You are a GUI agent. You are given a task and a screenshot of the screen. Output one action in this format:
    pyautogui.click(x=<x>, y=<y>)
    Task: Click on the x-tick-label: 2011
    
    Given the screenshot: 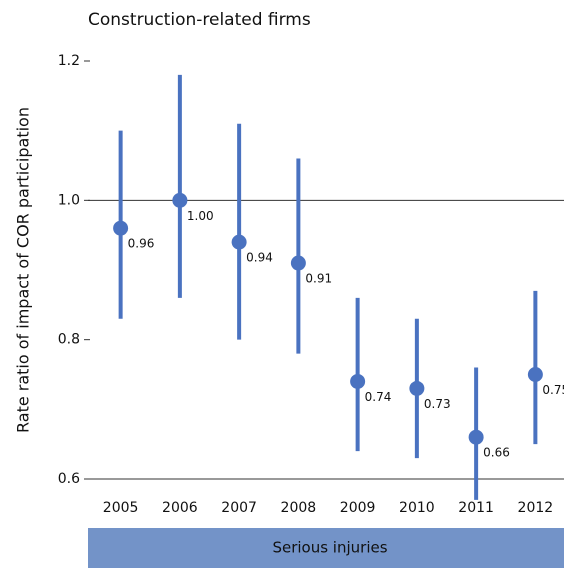 What is the action you would take?
    pyautogui.click(x=476, y=508)
    